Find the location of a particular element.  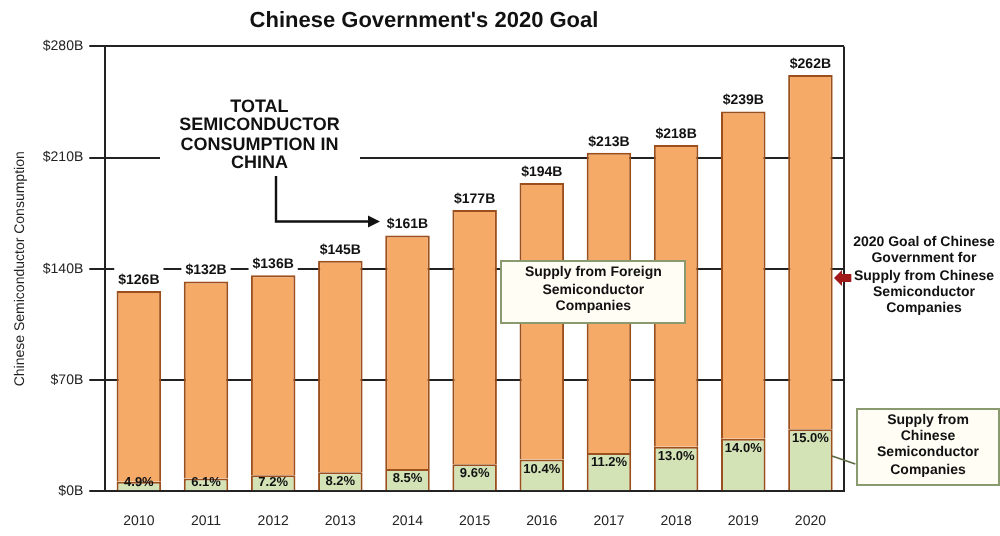

chart-title: Chinese Government's 2020 Goal is located at coordinates (424, 21).